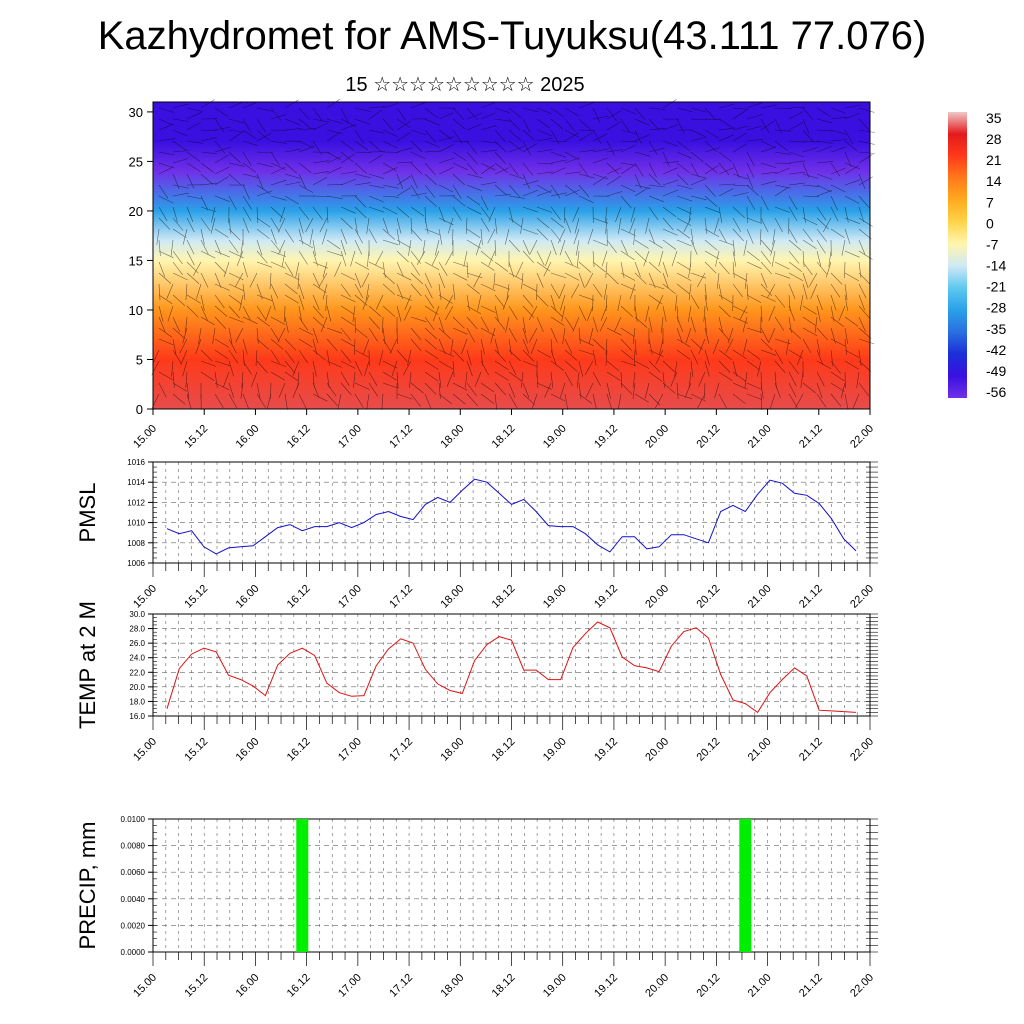 This screenshot has width=1024, height=1024. I want to click on temp-x-tick-label: 15.00, so click(145, 750).